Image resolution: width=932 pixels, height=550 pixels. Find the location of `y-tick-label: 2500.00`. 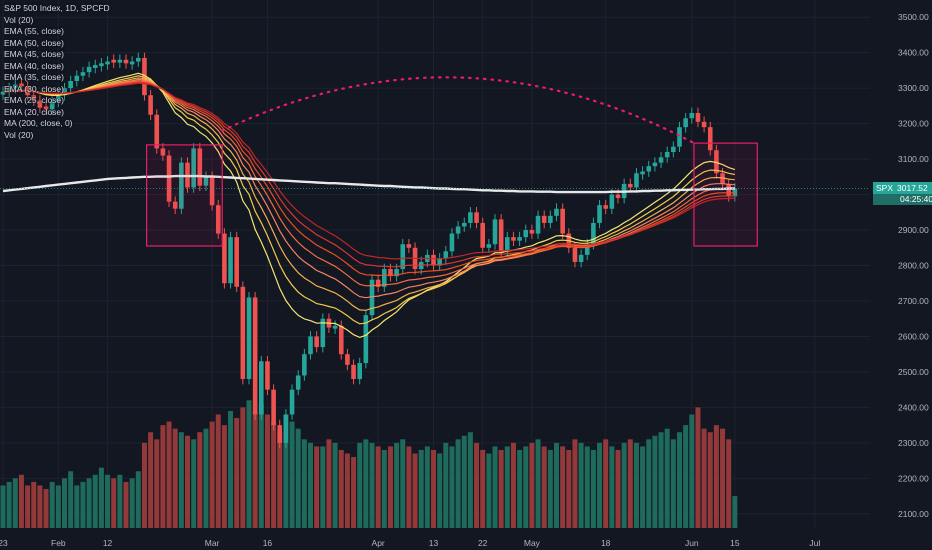

y-tick-label: 2500.00 is located at coordinates (913, 372).